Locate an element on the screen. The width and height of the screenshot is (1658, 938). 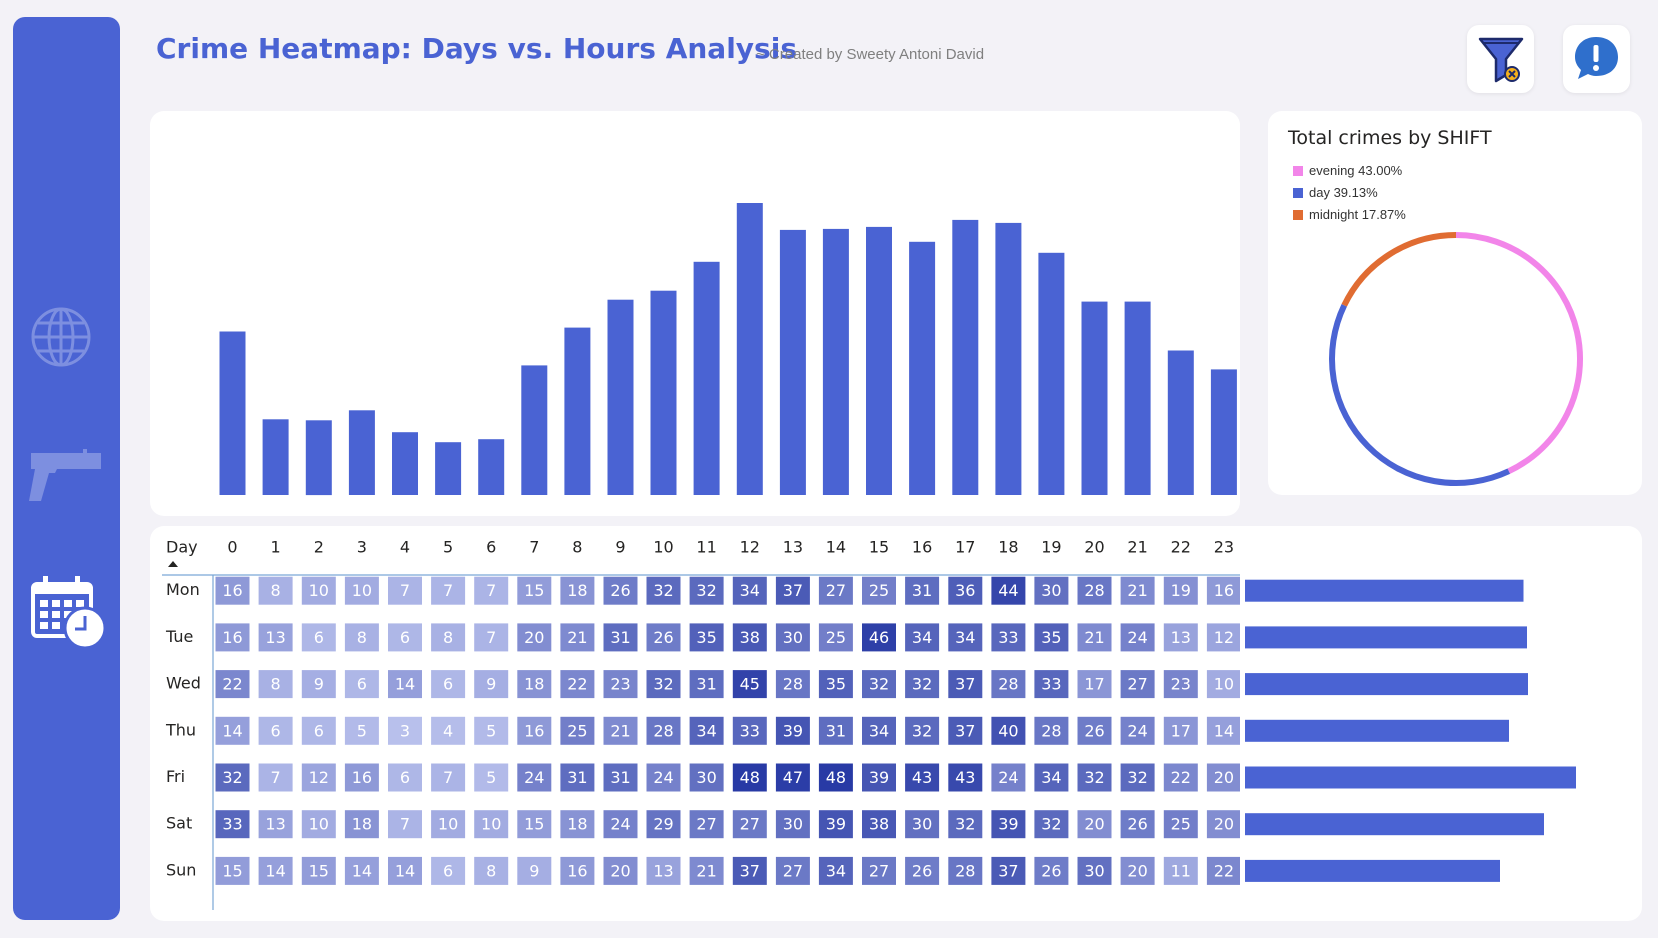
heatmap-row-header: Day is located at coordinates (182, 547).